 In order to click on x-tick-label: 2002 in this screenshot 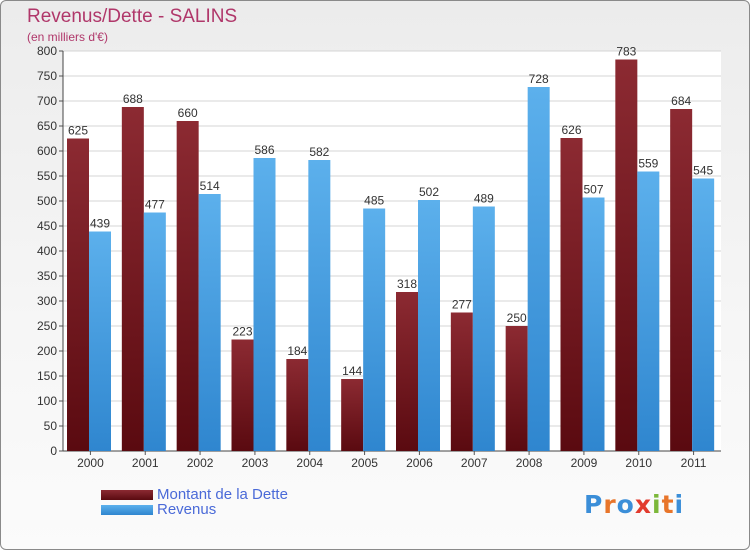, I will do `click(200, 463)`.